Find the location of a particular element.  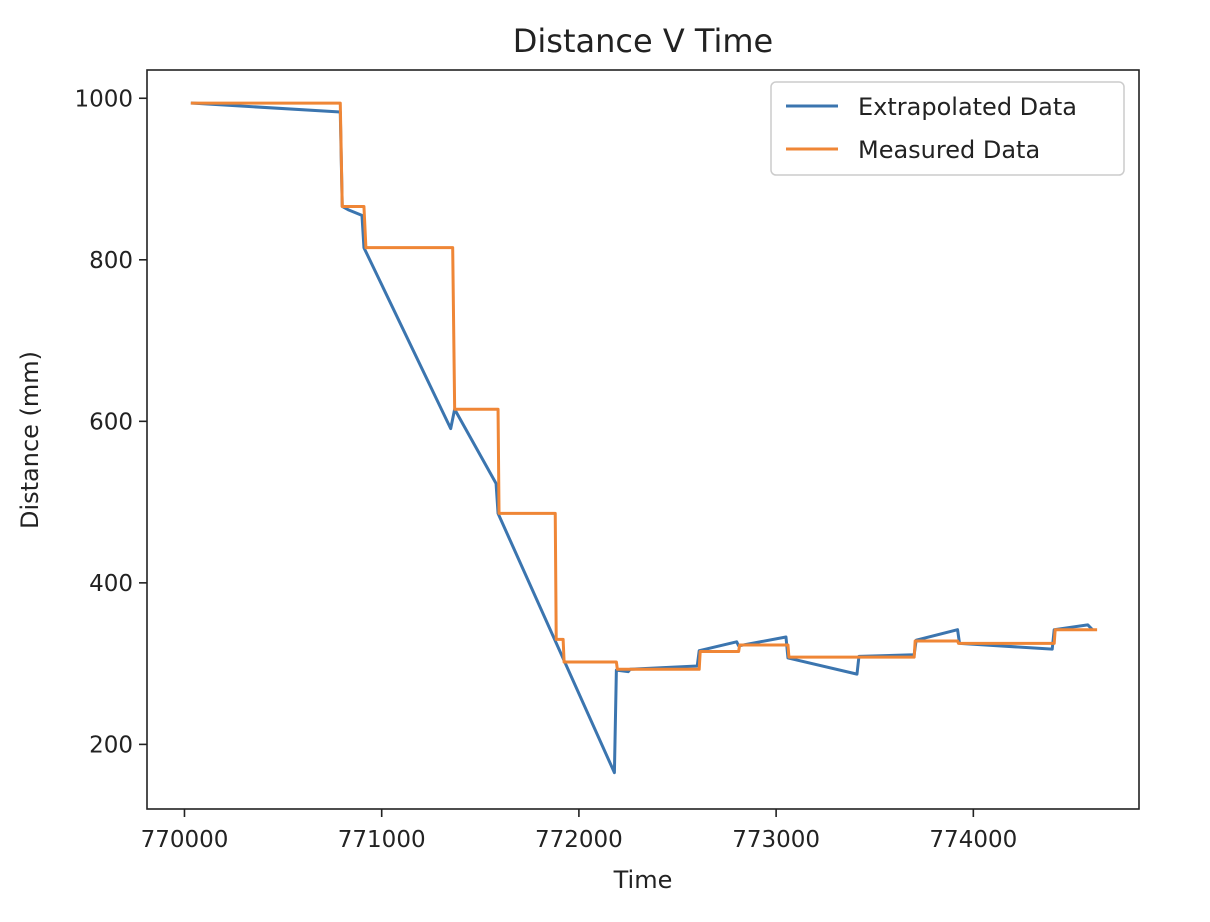

y-tick-label: 200 is located at coordinates (111, 745).